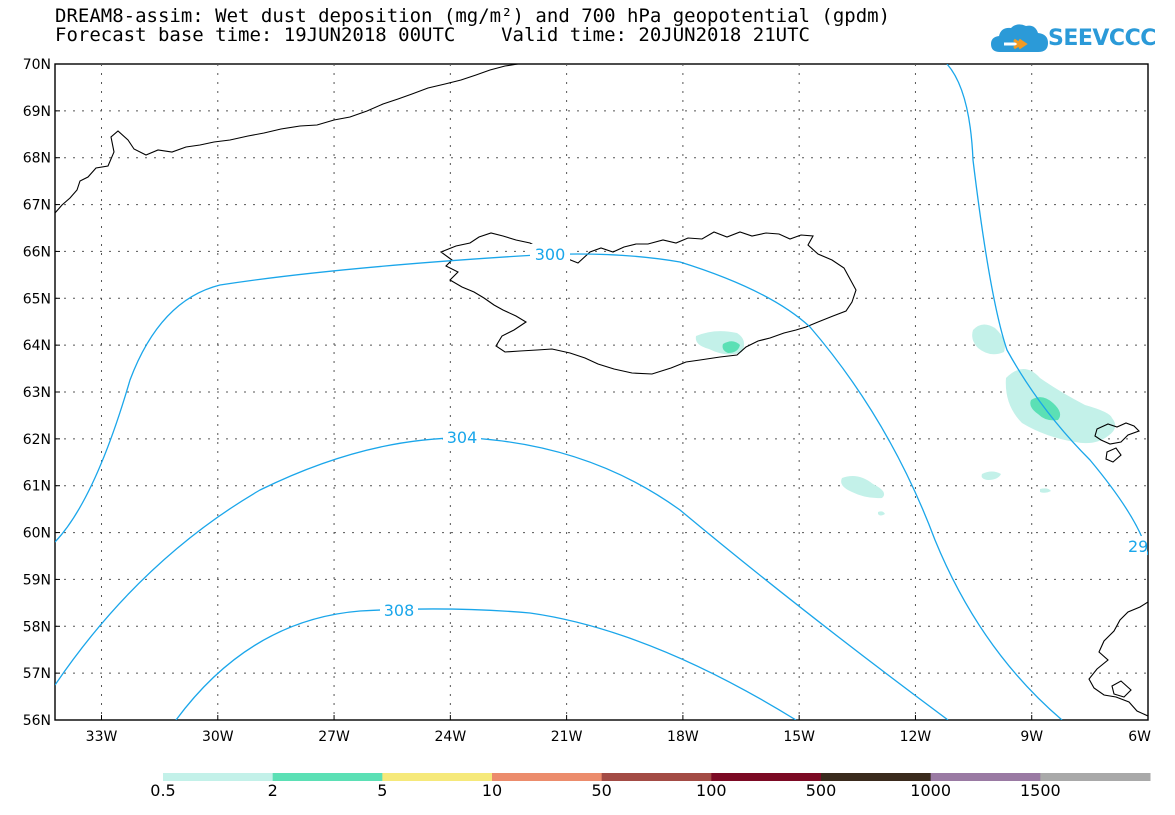  Describe the element at coordinates (601, 790) in the screenshot. I see `legend-label: 50` at that location.